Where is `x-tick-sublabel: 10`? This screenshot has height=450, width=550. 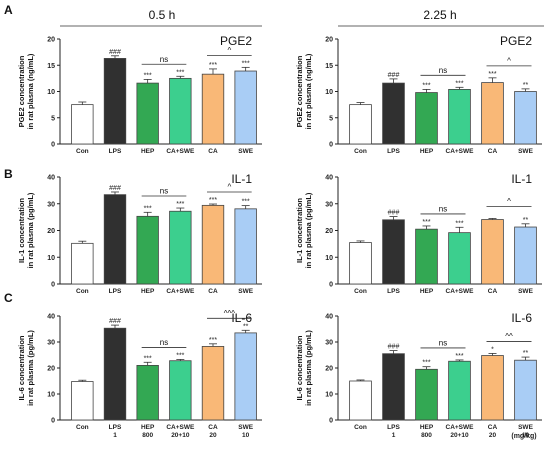
x-tick-sublabel: 10 is located at coordinates (526, 435).